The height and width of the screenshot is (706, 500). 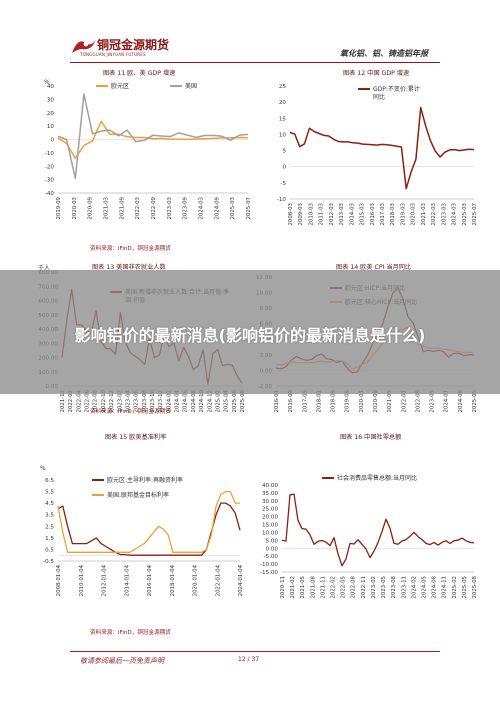 I want to click on x-tick-label: 2024-10, so click(x=202, y=400).